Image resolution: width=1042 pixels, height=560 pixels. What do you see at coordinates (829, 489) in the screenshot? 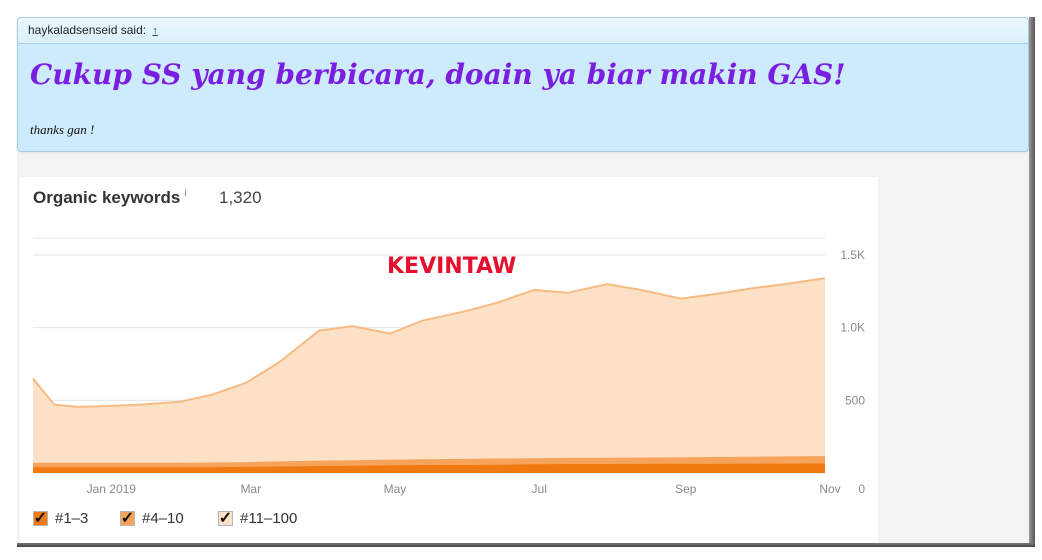
I see `x-tick-label: Nov` at bounding box center [829, 489].